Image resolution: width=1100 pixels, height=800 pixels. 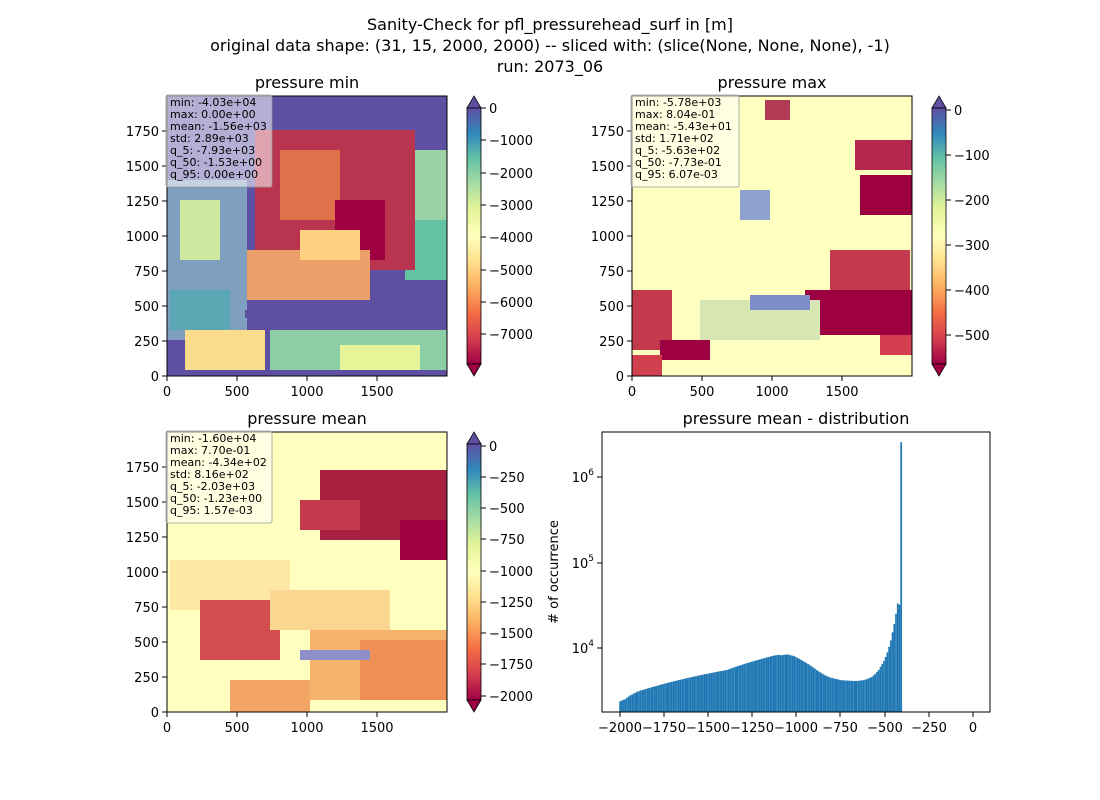 I want to click on stat-line: min: -5.78e+03, so click(x=678, y=102).